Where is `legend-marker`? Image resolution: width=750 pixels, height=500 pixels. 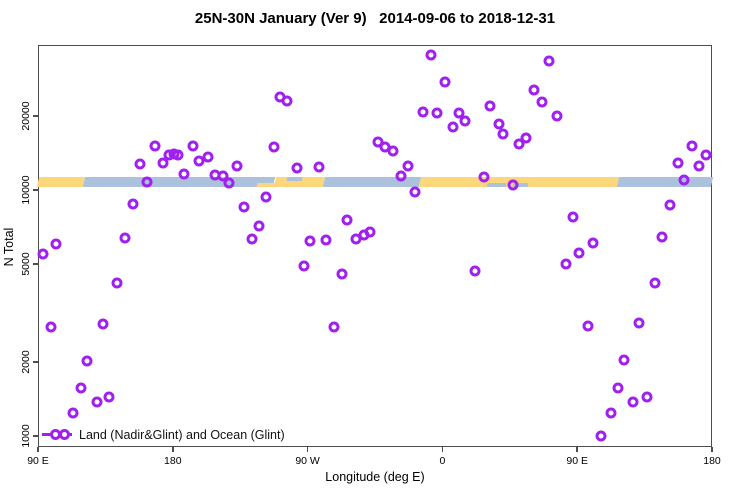 legend-marker is located at coordinates (57, 435).